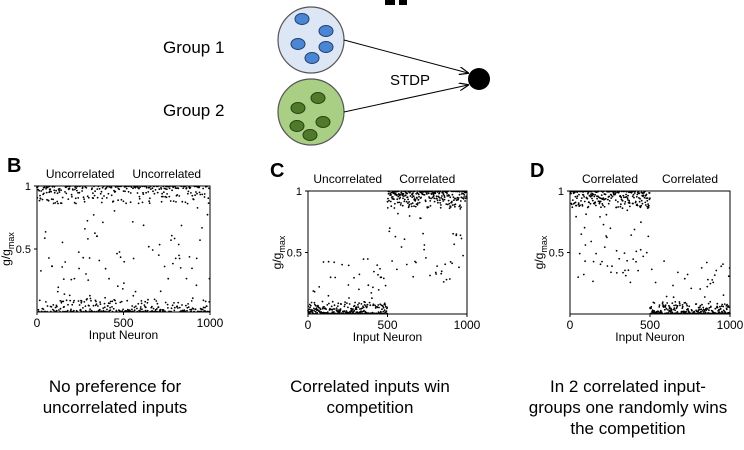 The image size is (744, 450). Describe the element at coordinates (8, 249) in the screenshot. I see `y-axis-label: g/gmax` at that location.